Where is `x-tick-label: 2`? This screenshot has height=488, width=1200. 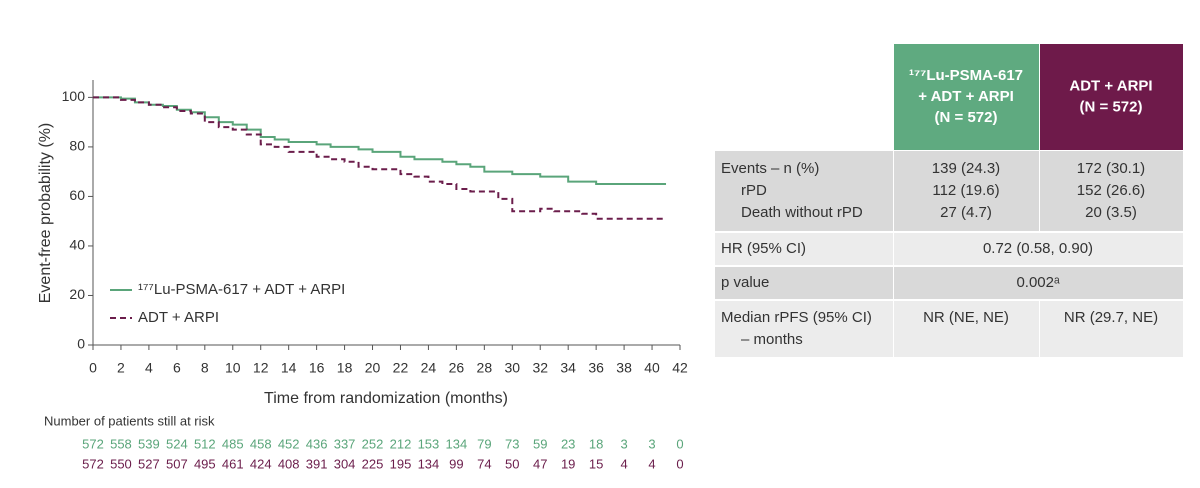 x-tick-label: 2 is located at coordinates (121, 368).